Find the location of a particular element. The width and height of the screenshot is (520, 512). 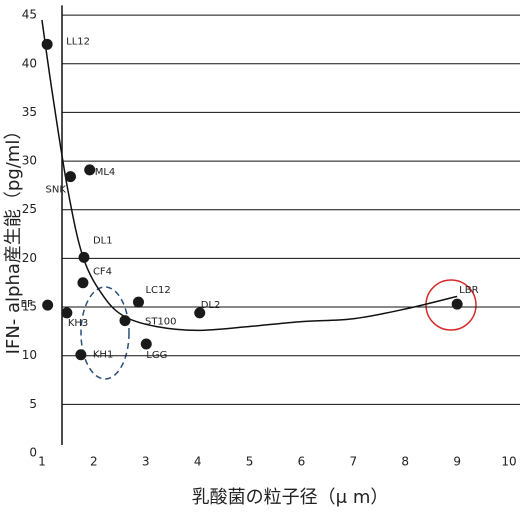

y-tick-label: 0 is located at coordinates (33, 453).